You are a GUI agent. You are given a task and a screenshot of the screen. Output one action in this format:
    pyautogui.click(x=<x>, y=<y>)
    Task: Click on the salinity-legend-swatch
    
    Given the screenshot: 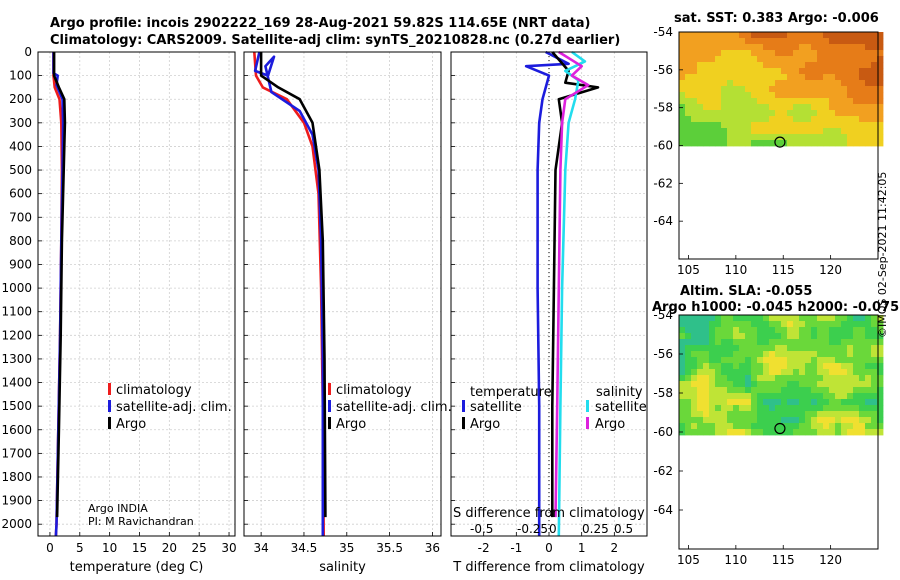 What is the action you would take?
    pyautogui.click(x=329, y=423)
    